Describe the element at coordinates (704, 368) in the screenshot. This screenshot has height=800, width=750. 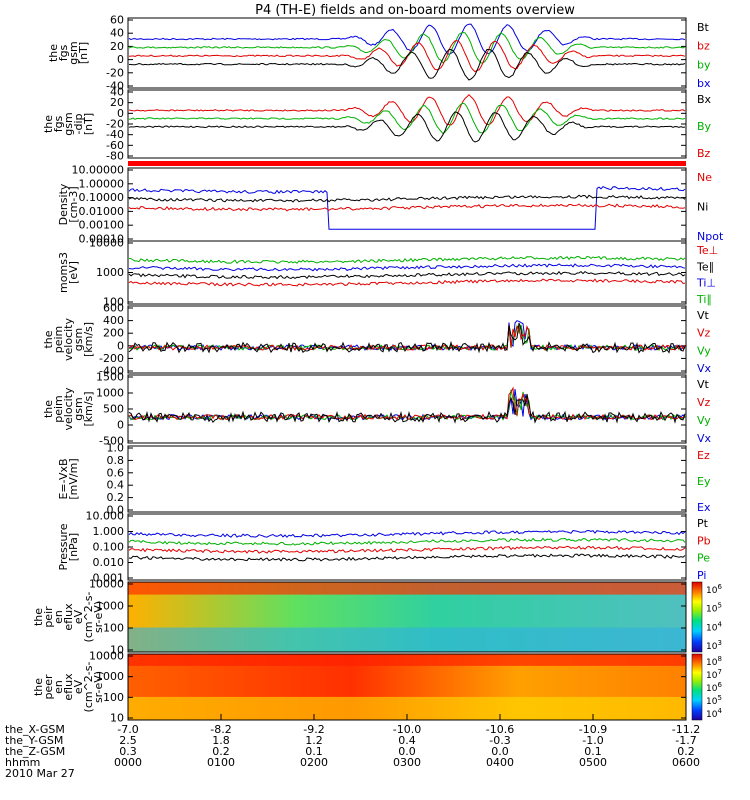
I see `legend-entry: Vx` at that location.